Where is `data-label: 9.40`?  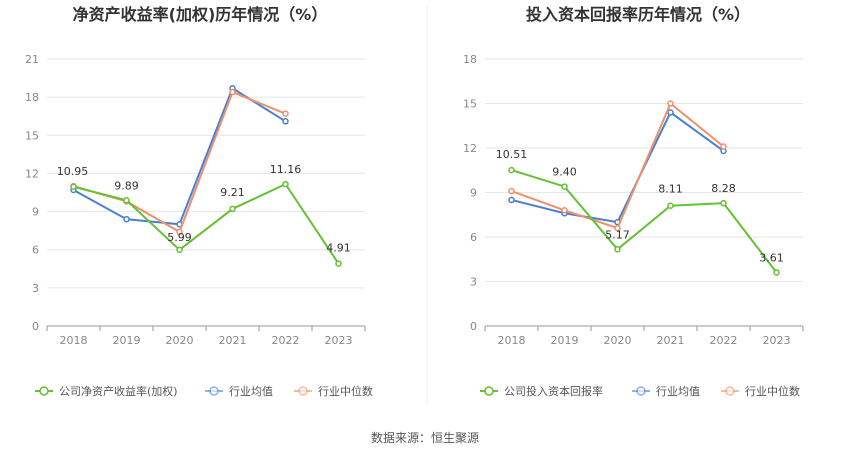
data-label: 9.40 is located at coordinates (564, 172).